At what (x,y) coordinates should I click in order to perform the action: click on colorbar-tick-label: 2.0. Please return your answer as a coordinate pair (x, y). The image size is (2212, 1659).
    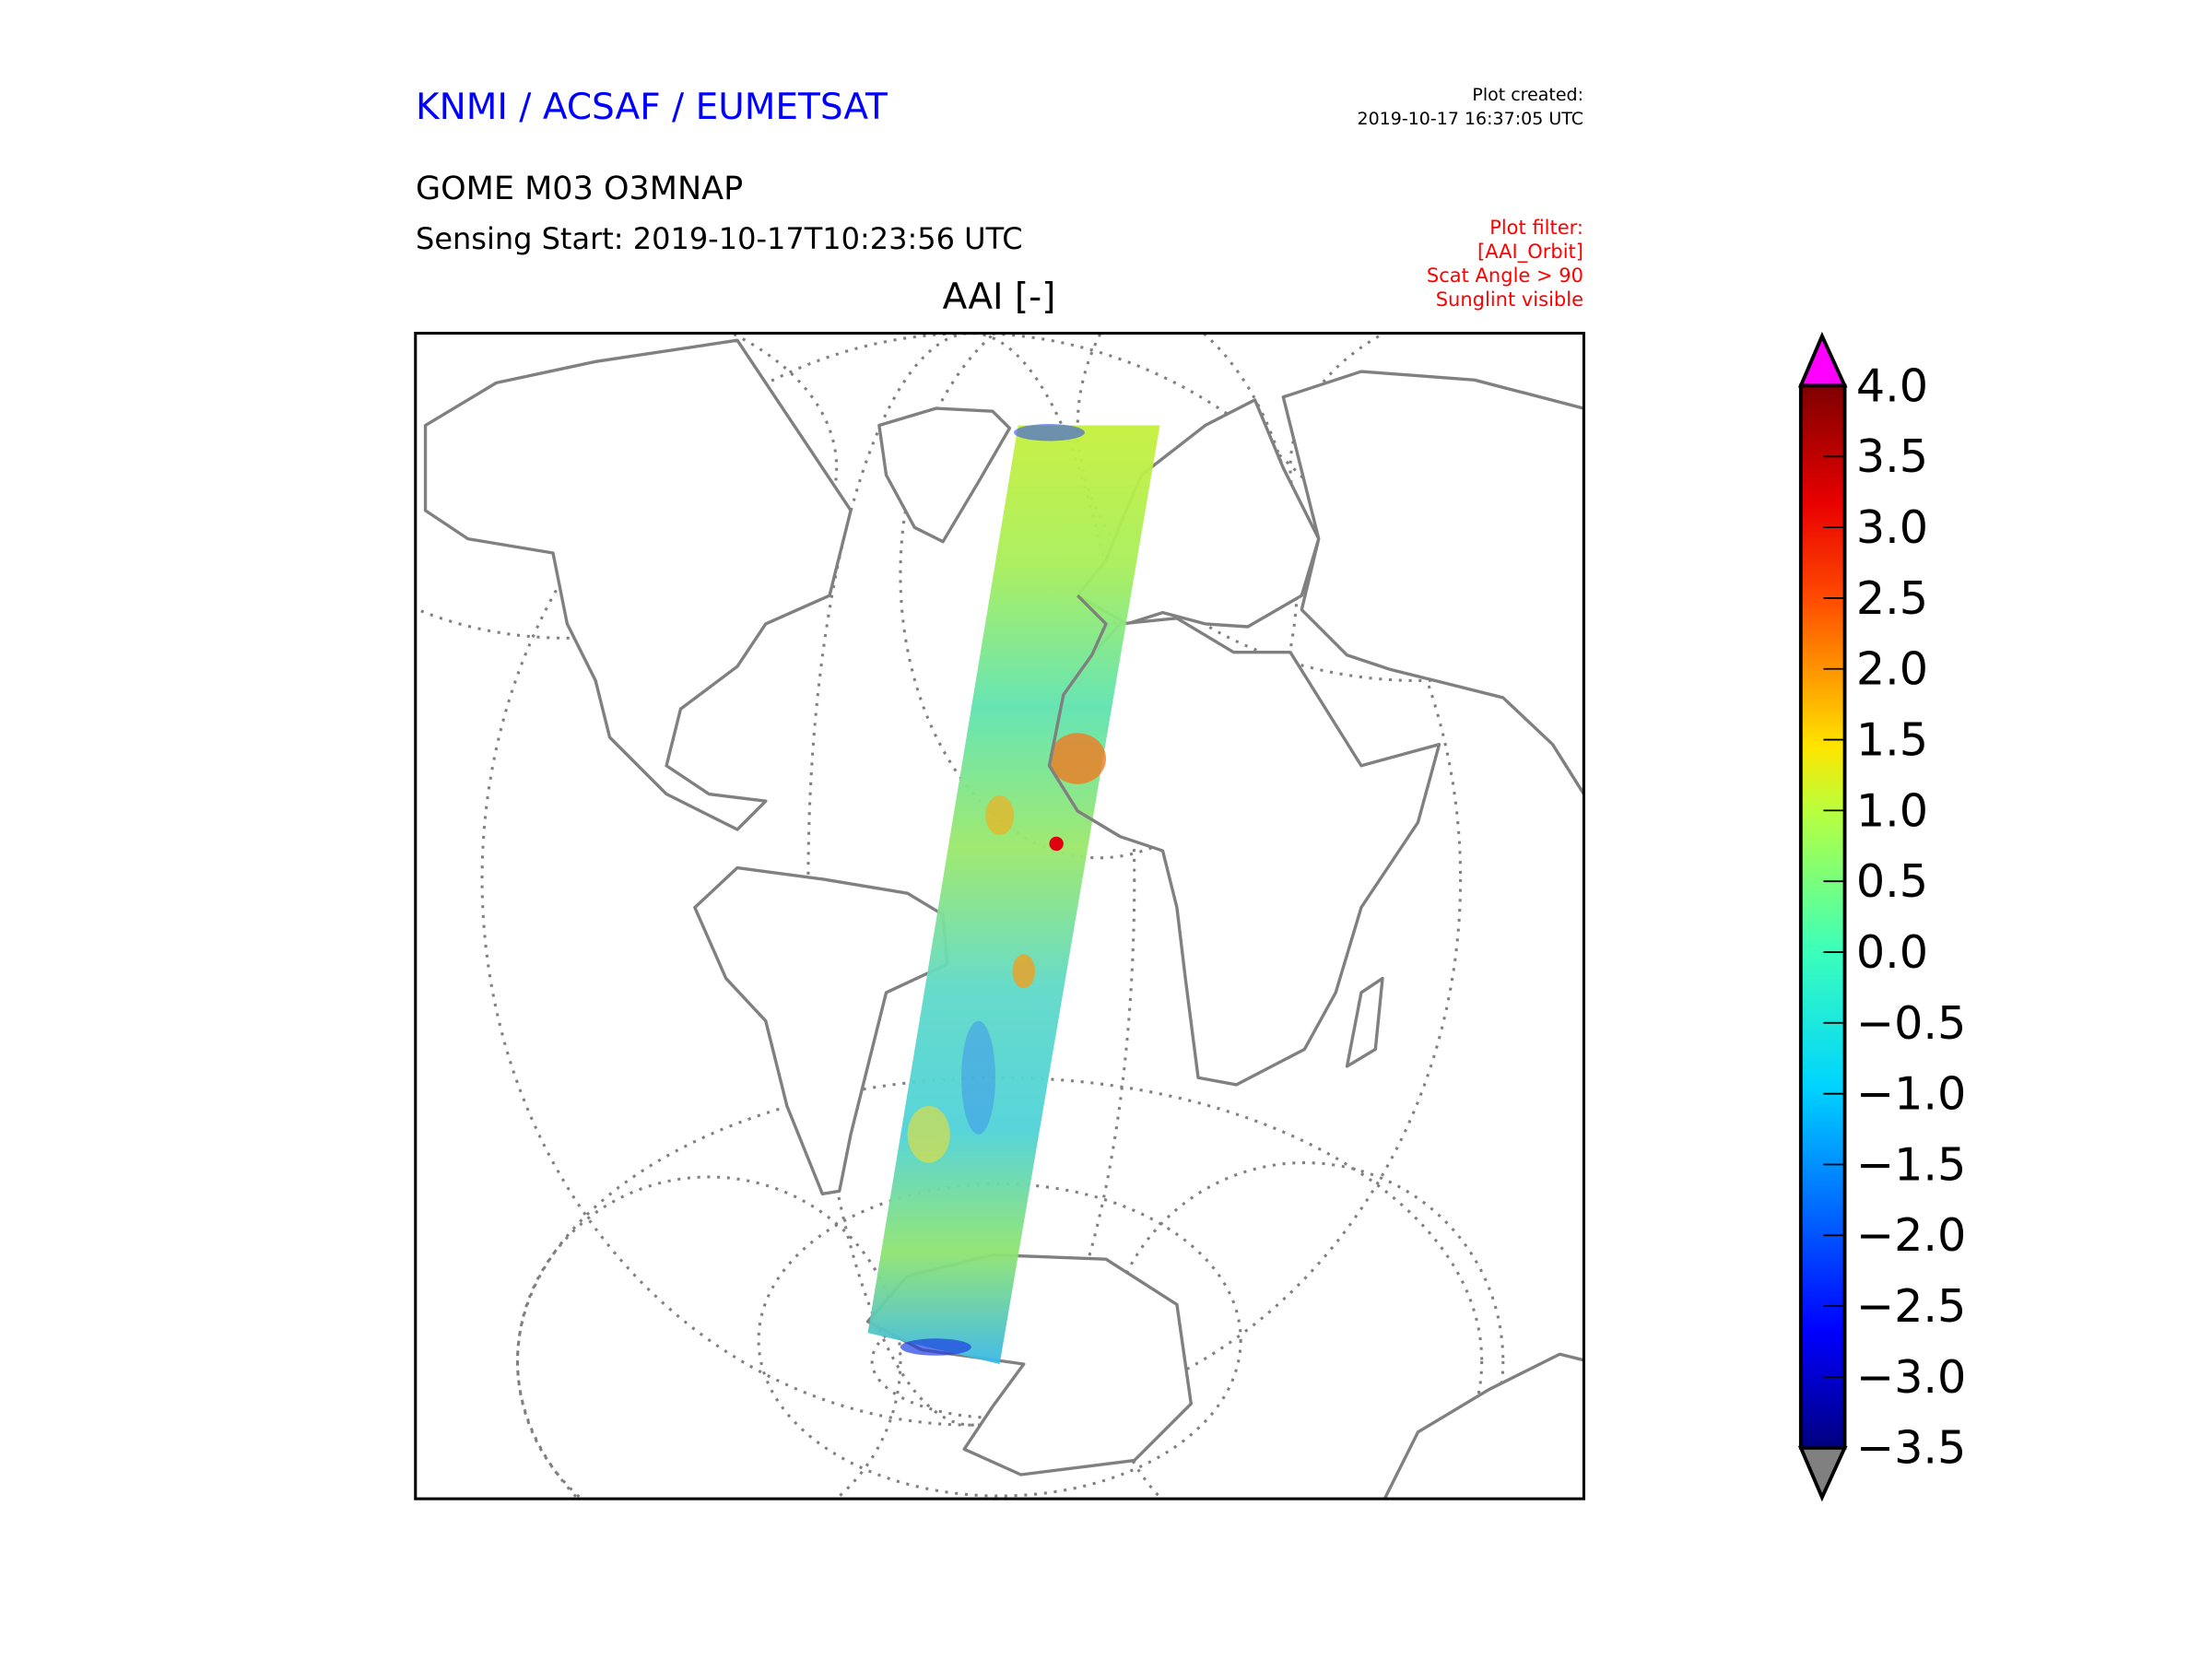
    Looking at the image, I should click on (1892, 669).